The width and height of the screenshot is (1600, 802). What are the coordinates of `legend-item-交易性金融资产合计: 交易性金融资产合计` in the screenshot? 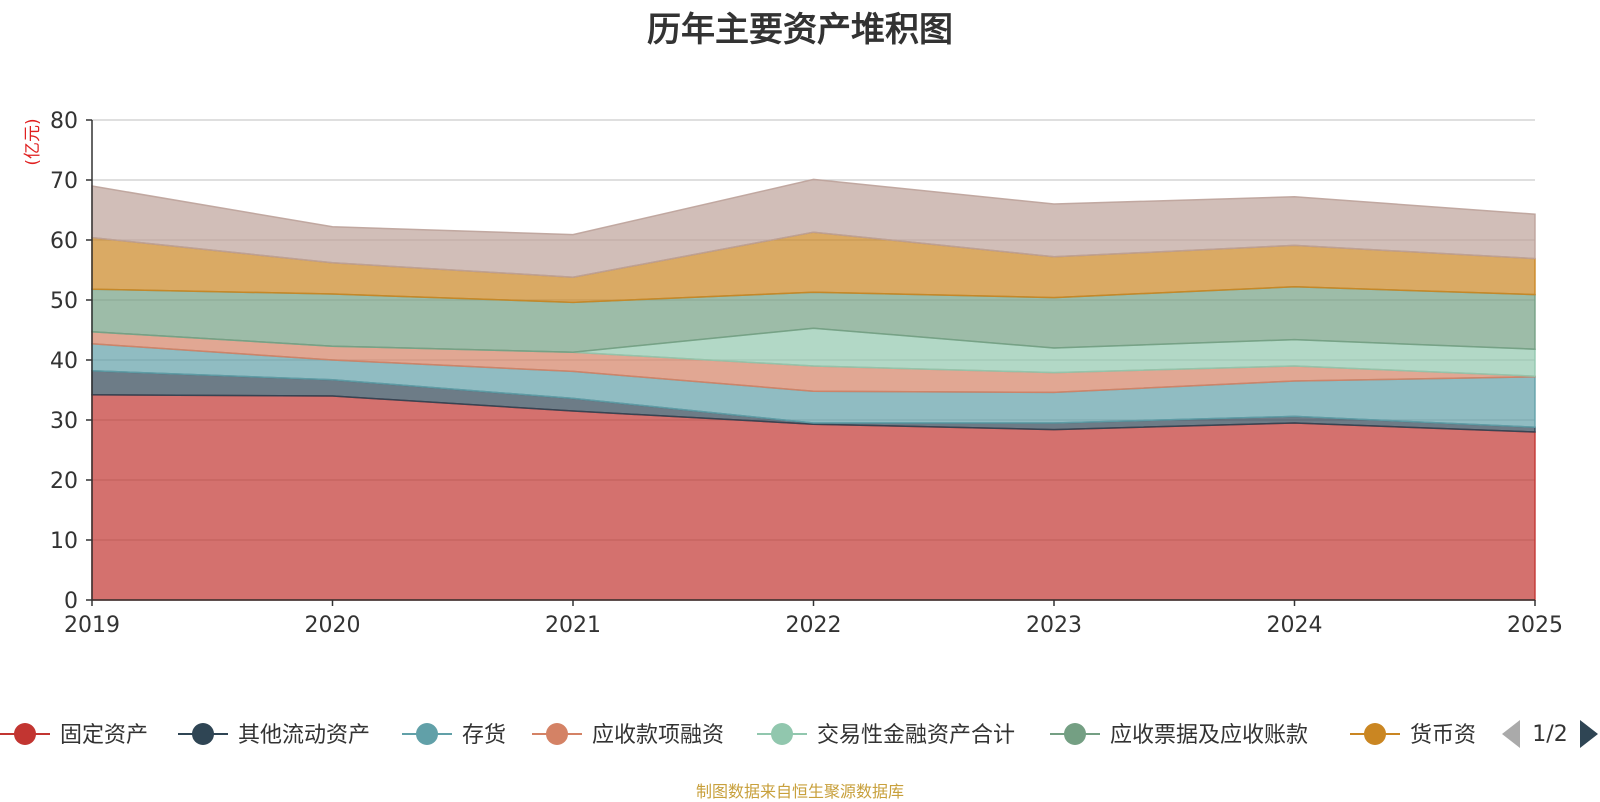 It's located at (886, 735).